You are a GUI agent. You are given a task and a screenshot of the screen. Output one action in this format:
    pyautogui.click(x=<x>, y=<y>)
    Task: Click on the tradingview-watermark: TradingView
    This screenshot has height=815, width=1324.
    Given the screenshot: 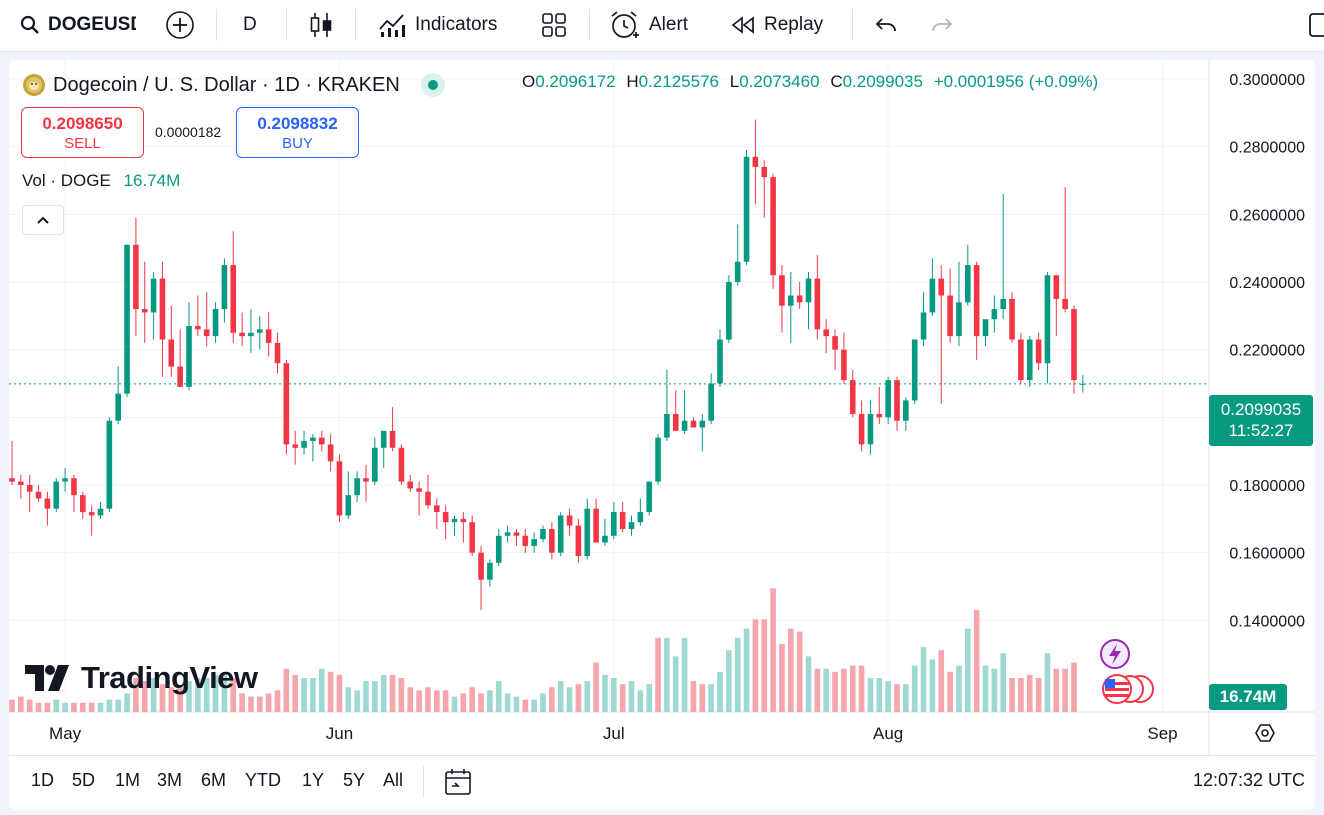 What is the action you would take?
    pyautogui.click(x=141, y=678)
    